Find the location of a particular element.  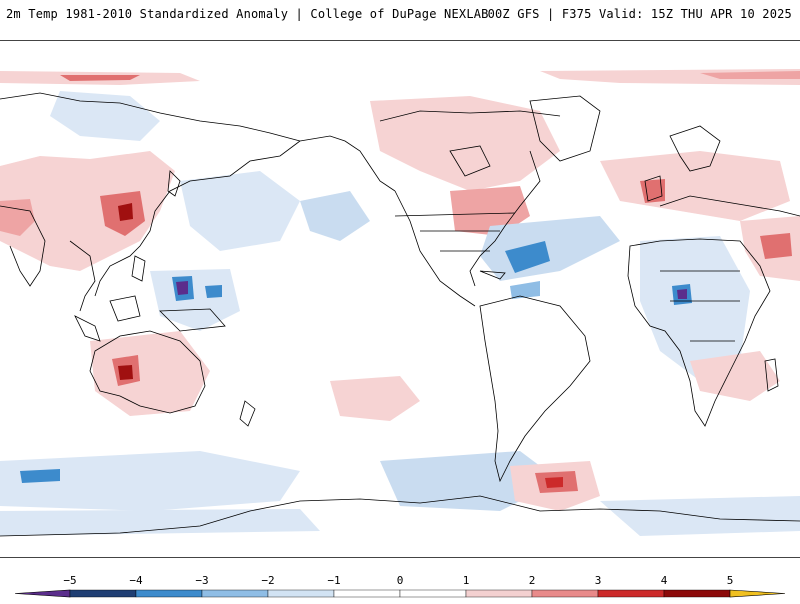

atlantic-cold-strong is located at coordinates (527, 257).